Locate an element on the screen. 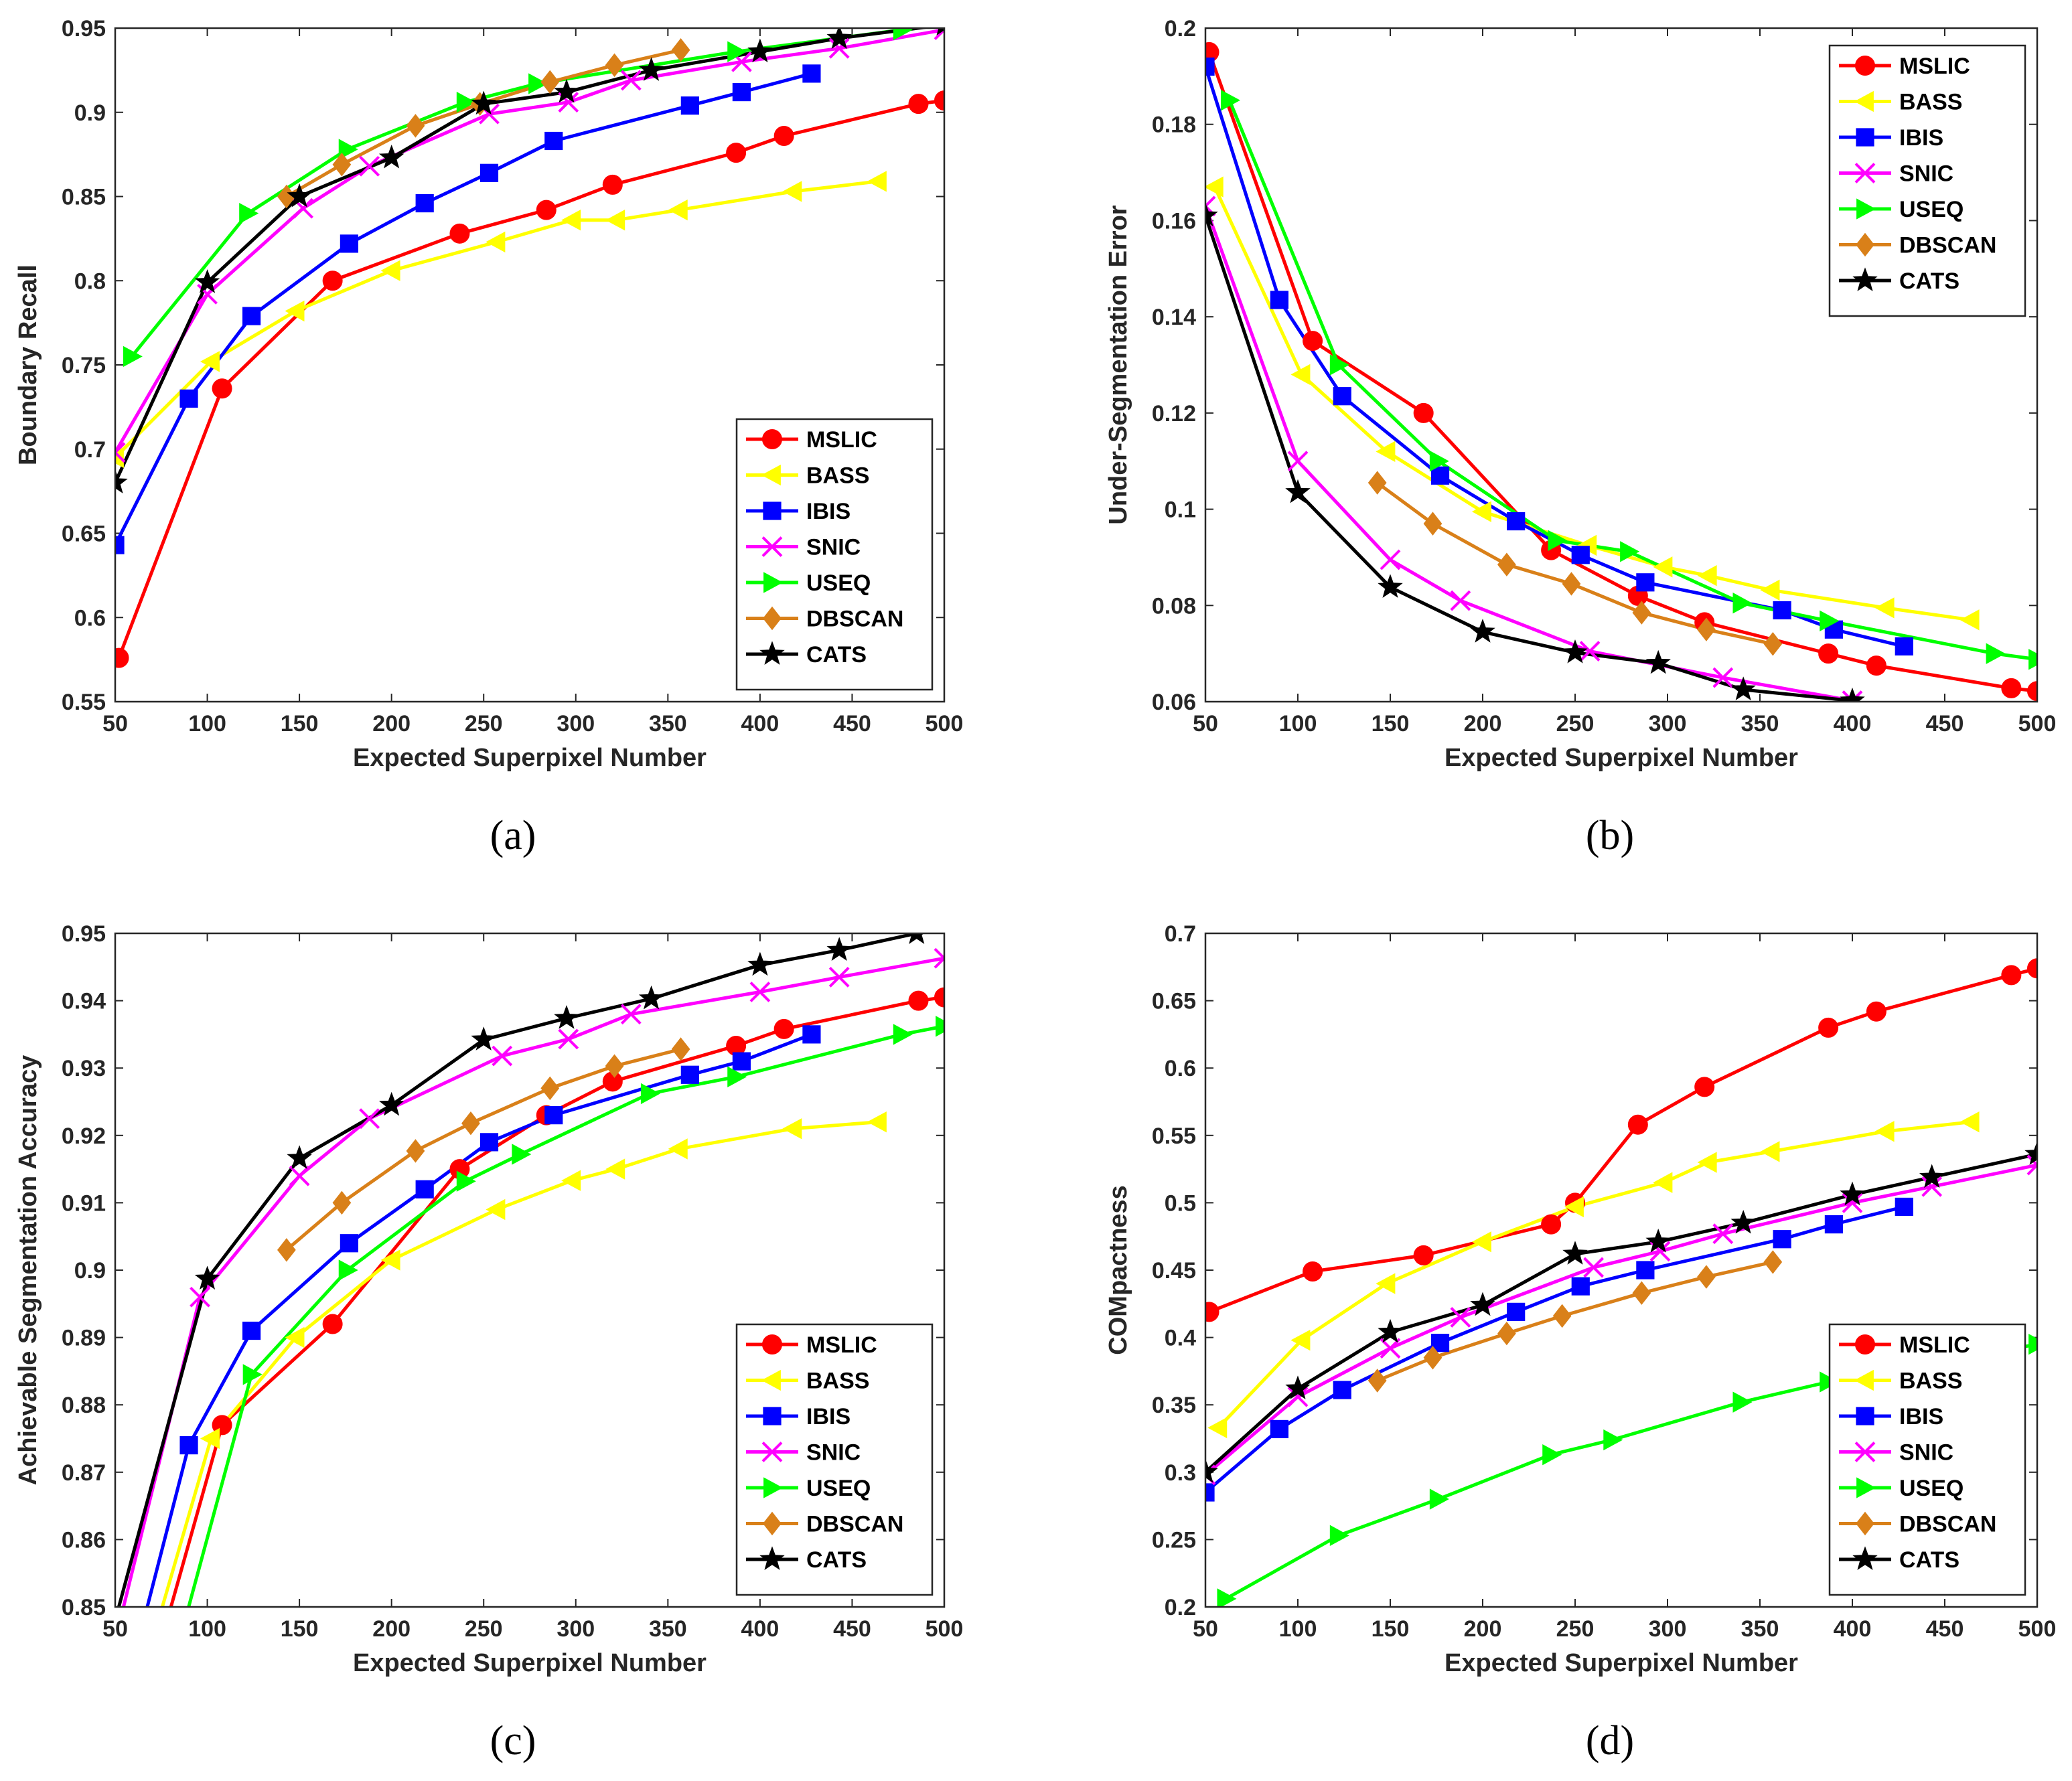 The width and height of the screenshot is (2072, 1781). x-tick-label: 450 is located at coordinates (852, 1629).